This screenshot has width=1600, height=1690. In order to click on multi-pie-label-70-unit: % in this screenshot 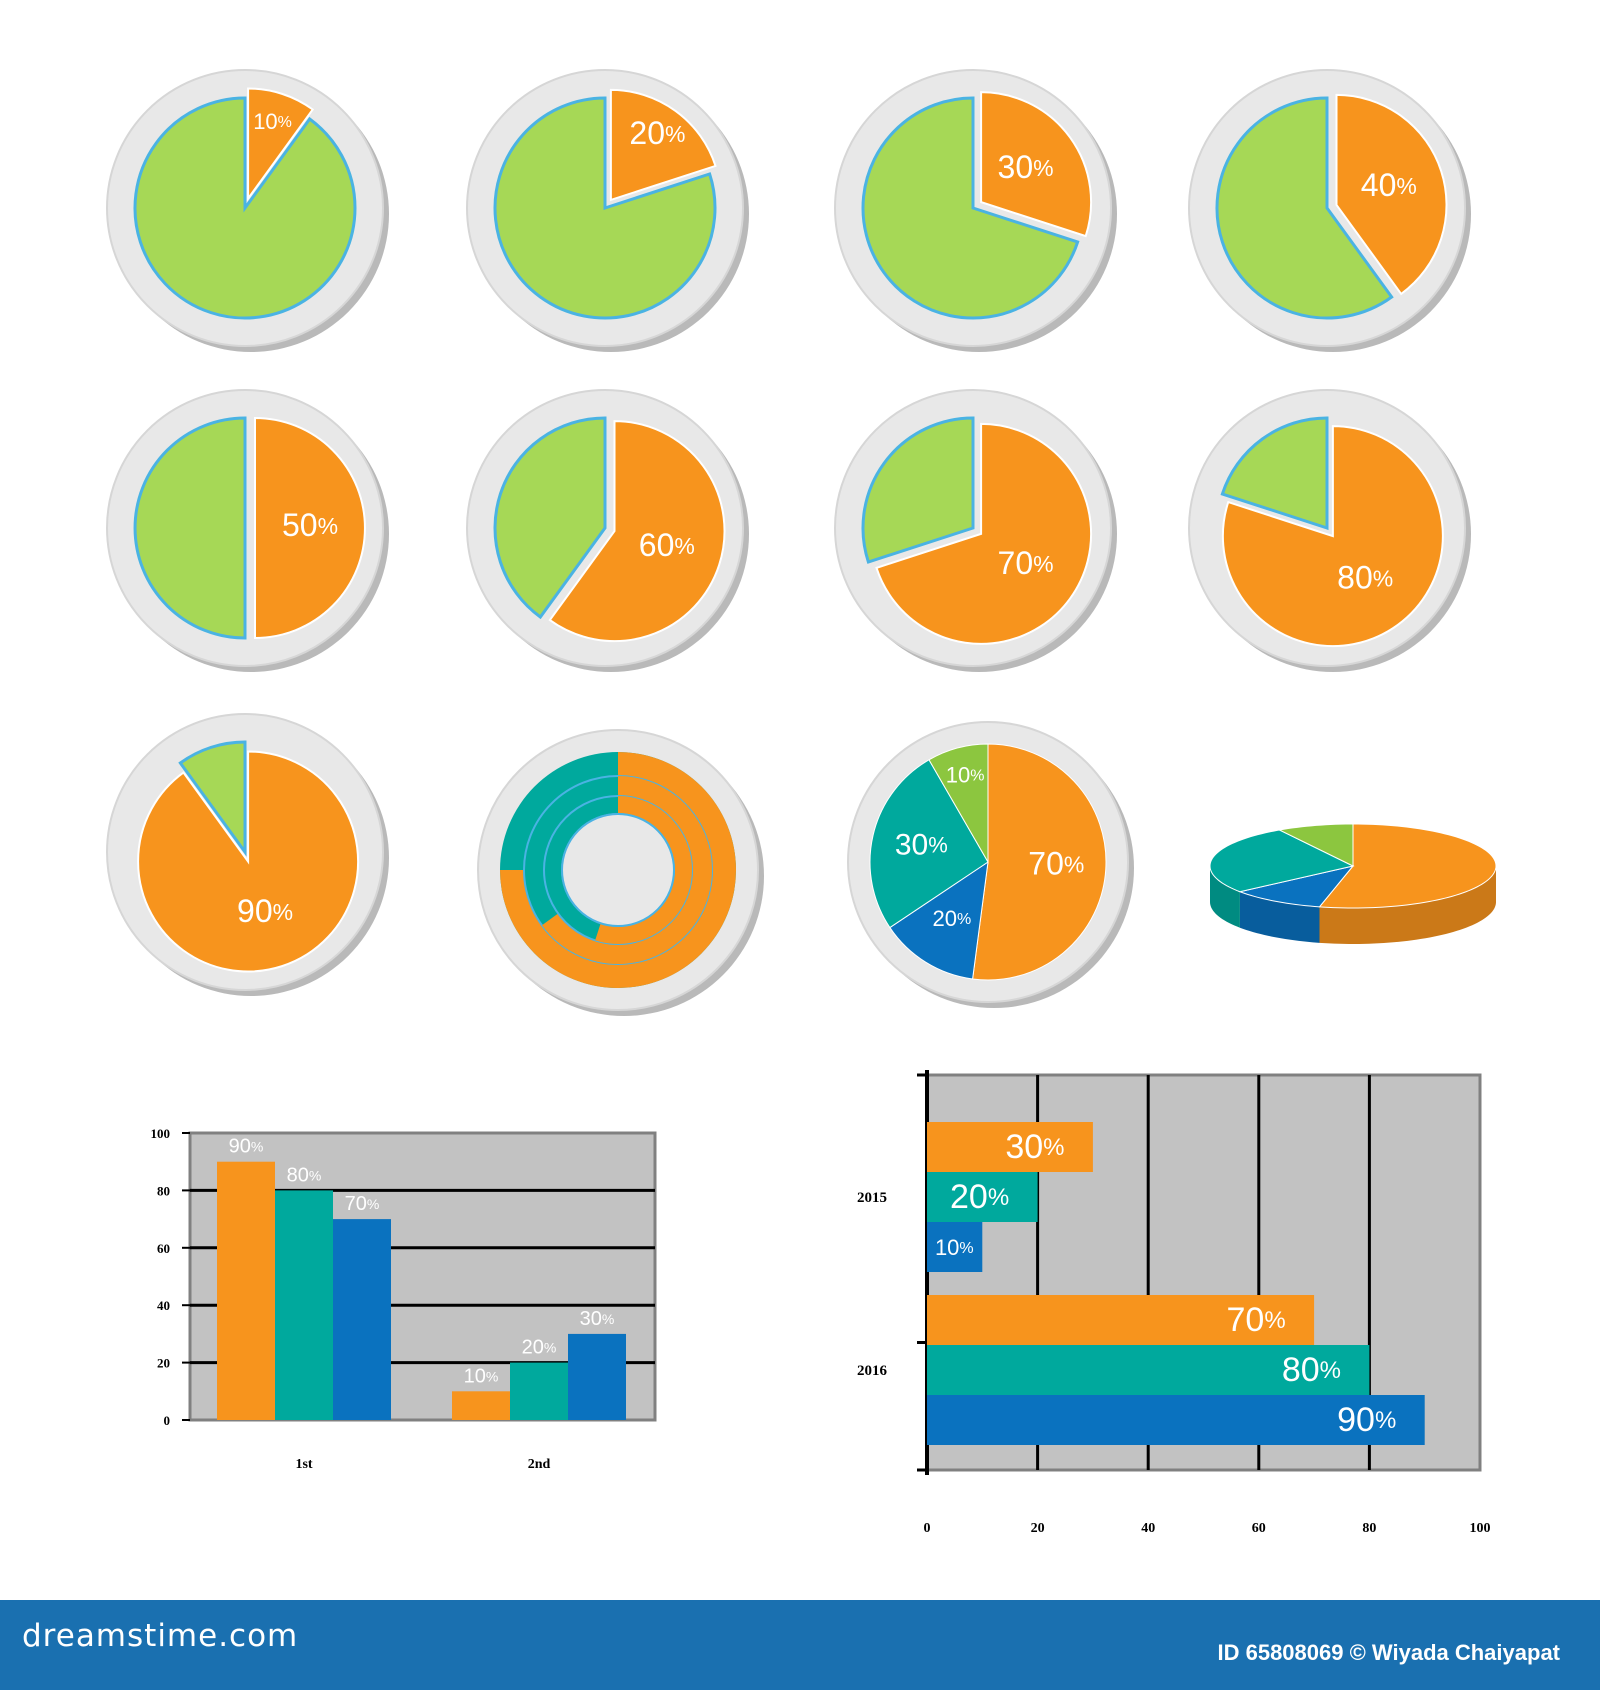, I will do `click(1074, 865)`.